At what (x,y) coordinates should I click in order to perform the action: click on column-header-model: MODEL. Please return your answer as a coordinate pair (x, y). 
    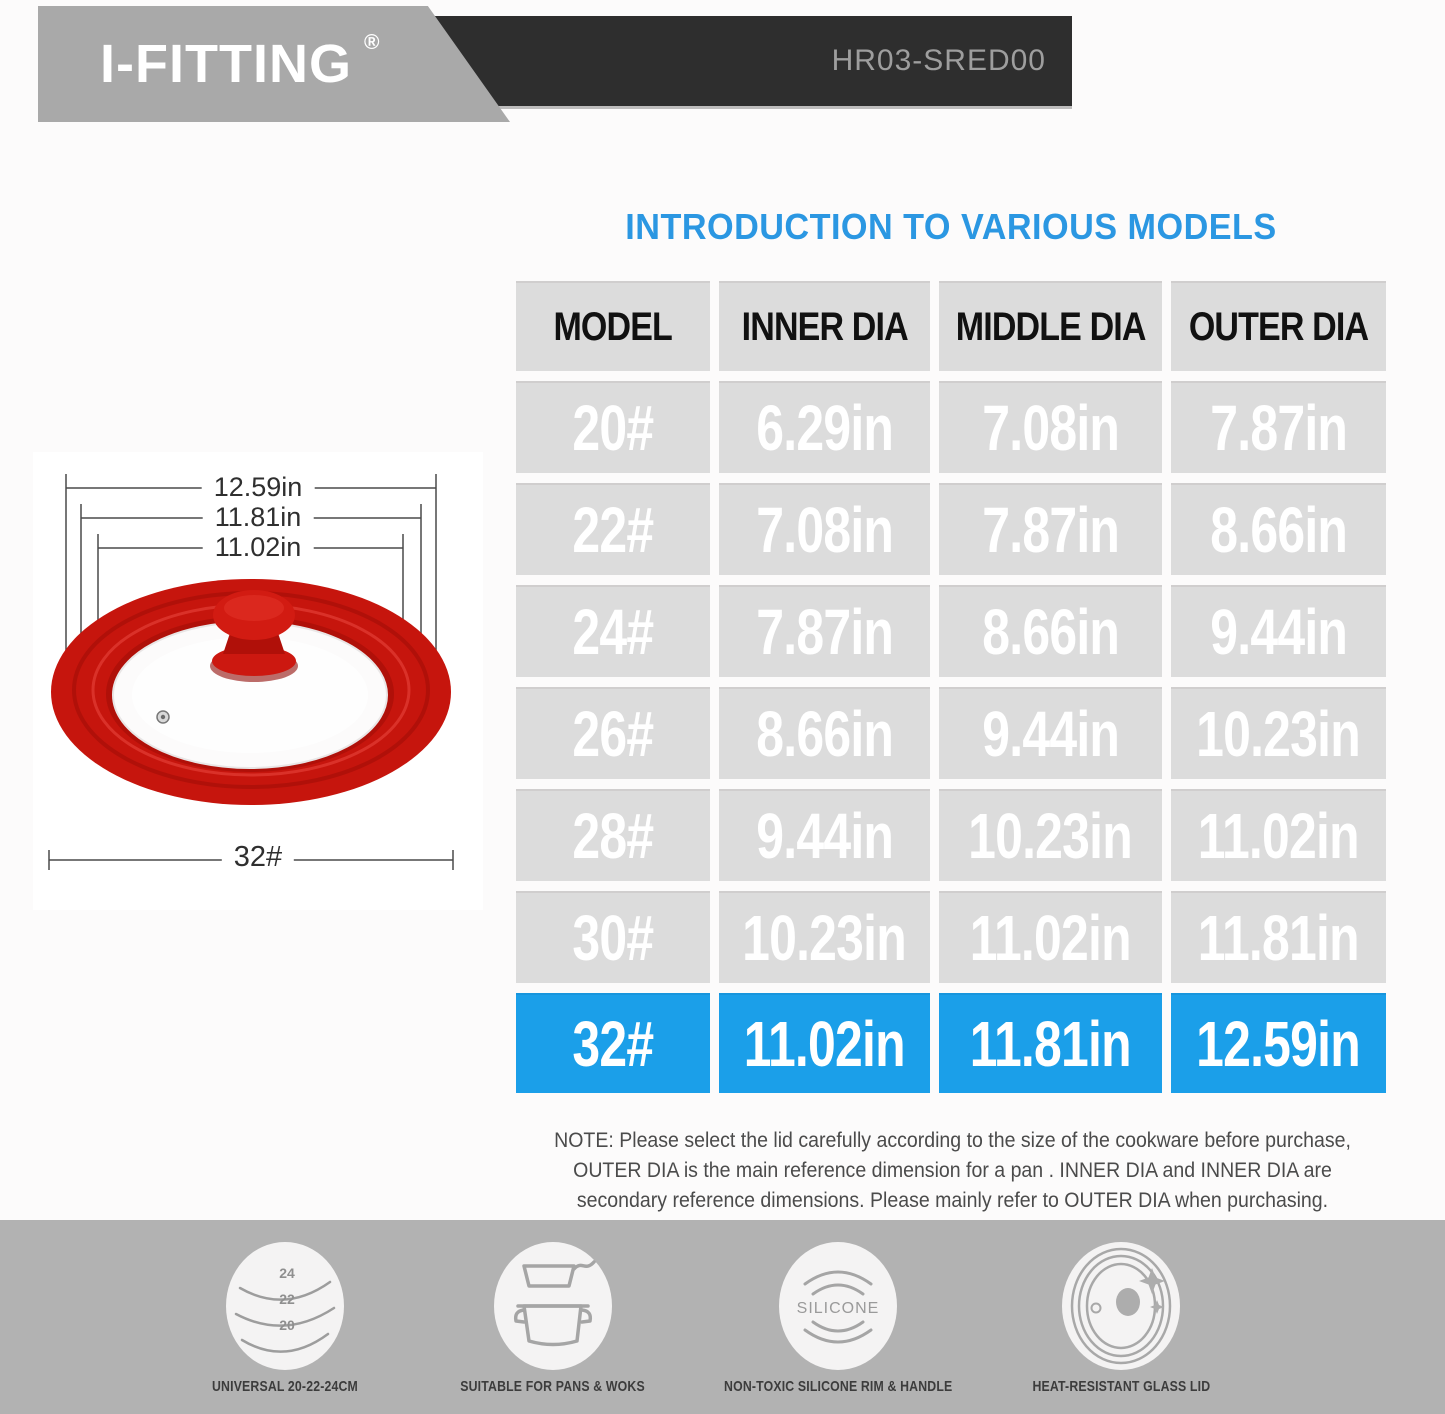
    Looking at the image, I should click on (613, 326).